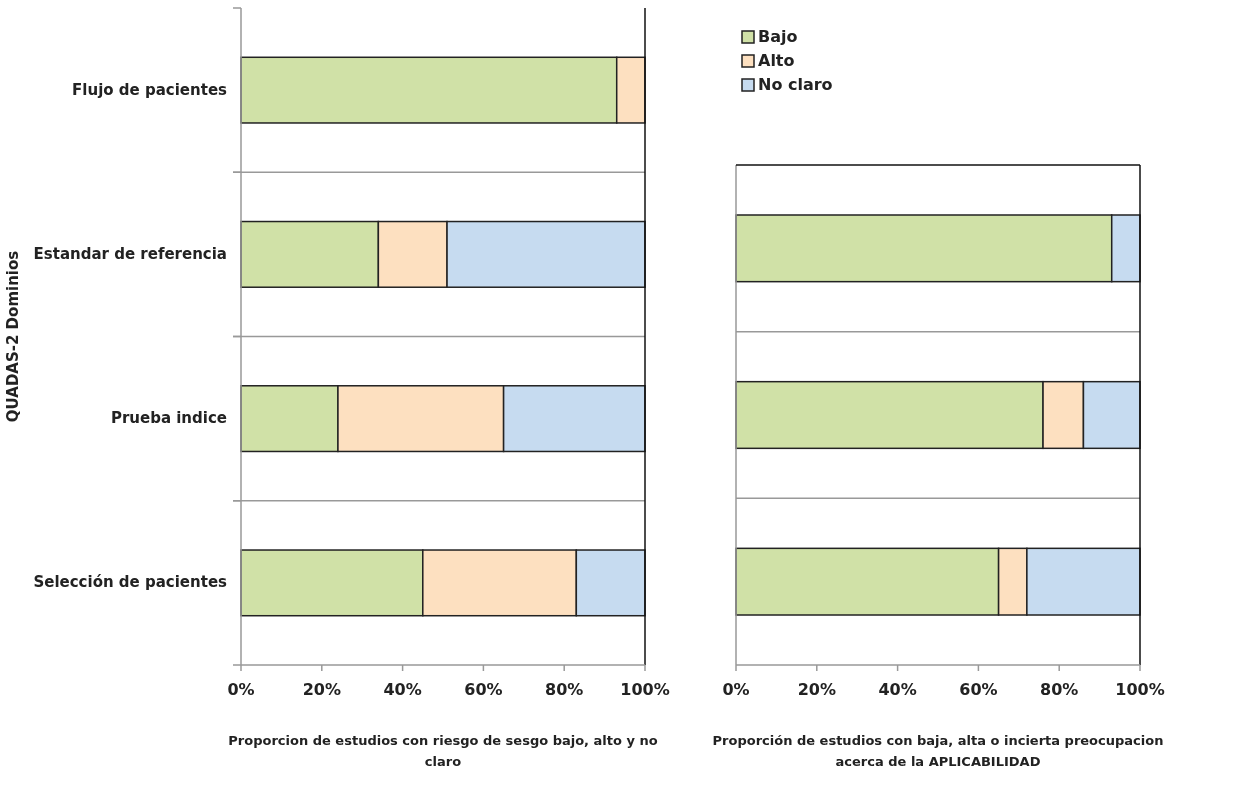 The width and height of the screenshot is (1235, 786). I want to click on y-tick-label: Prueba indice, so click(168, 418).